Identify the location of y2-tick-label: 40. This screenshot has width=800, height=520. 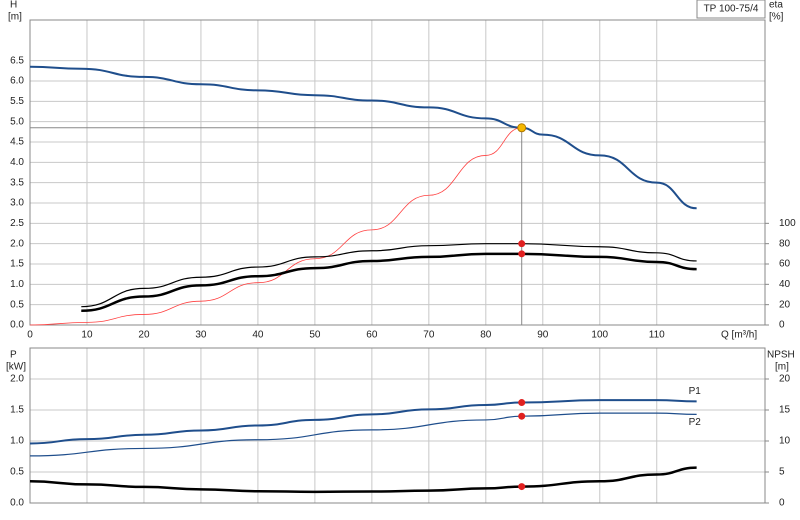
(785, 284).